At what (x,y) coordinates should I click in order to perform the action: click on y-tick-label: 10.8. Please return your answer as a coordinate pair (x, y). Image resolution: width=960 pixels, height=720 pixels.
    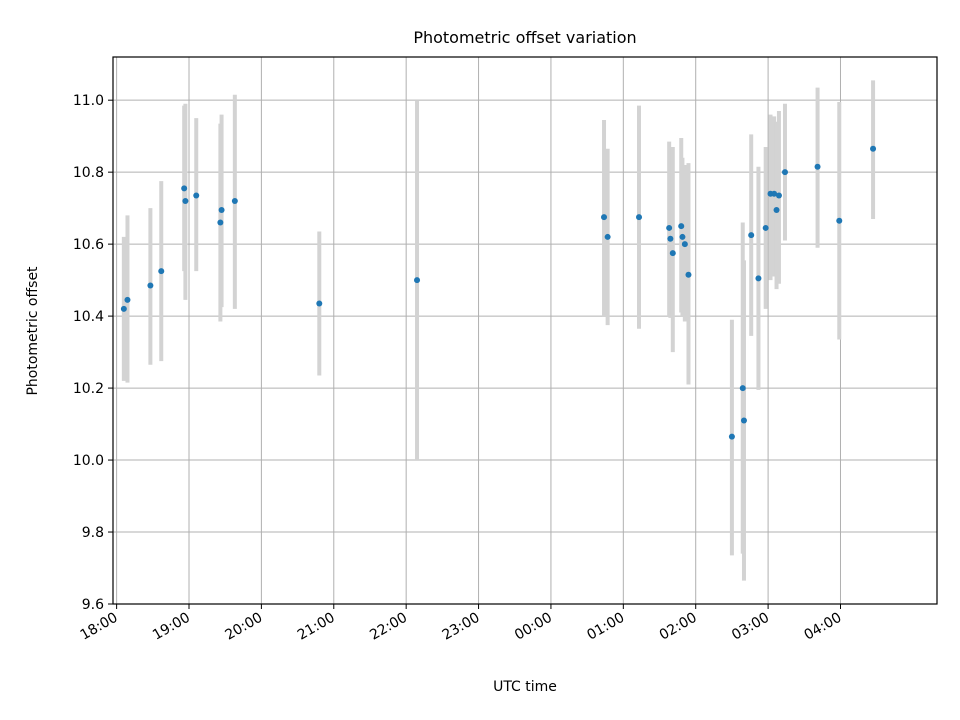
    Looking at the image, I should click on (88, 173).